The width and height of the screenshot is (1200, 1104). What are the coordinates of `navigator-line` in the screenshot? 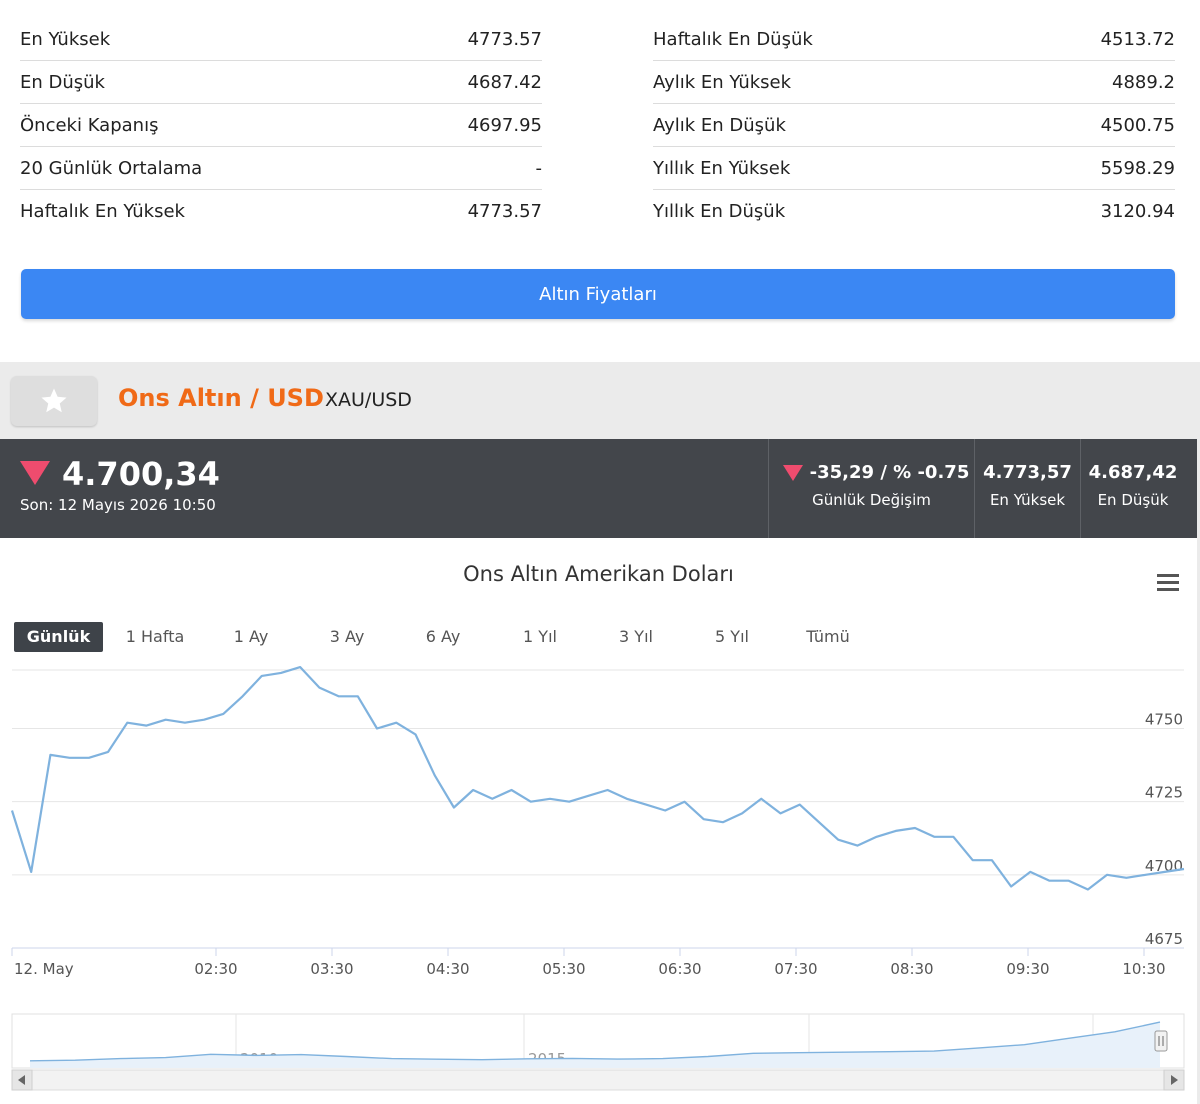 It's located at (595, 1041).